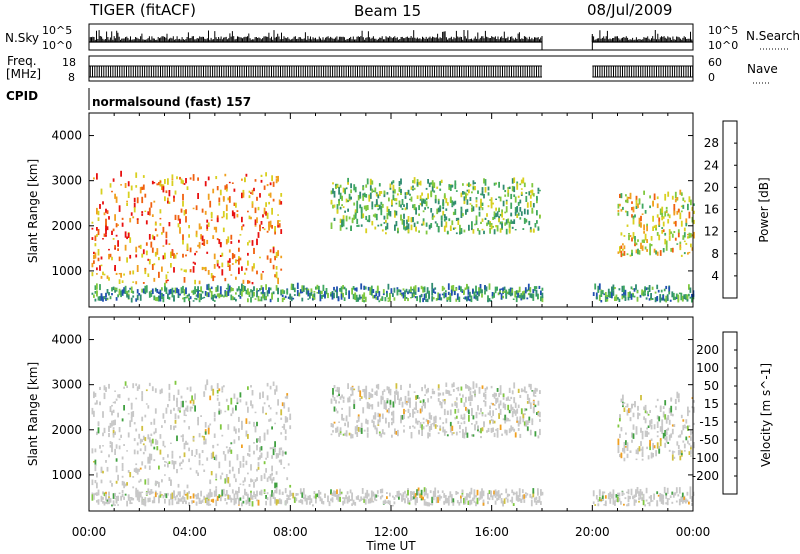 The width and height of the screenshot is (800, 554). Describe the element at coordinates (89, 532) in the screenshot. I see `xtick-label: 00:00` at that location.